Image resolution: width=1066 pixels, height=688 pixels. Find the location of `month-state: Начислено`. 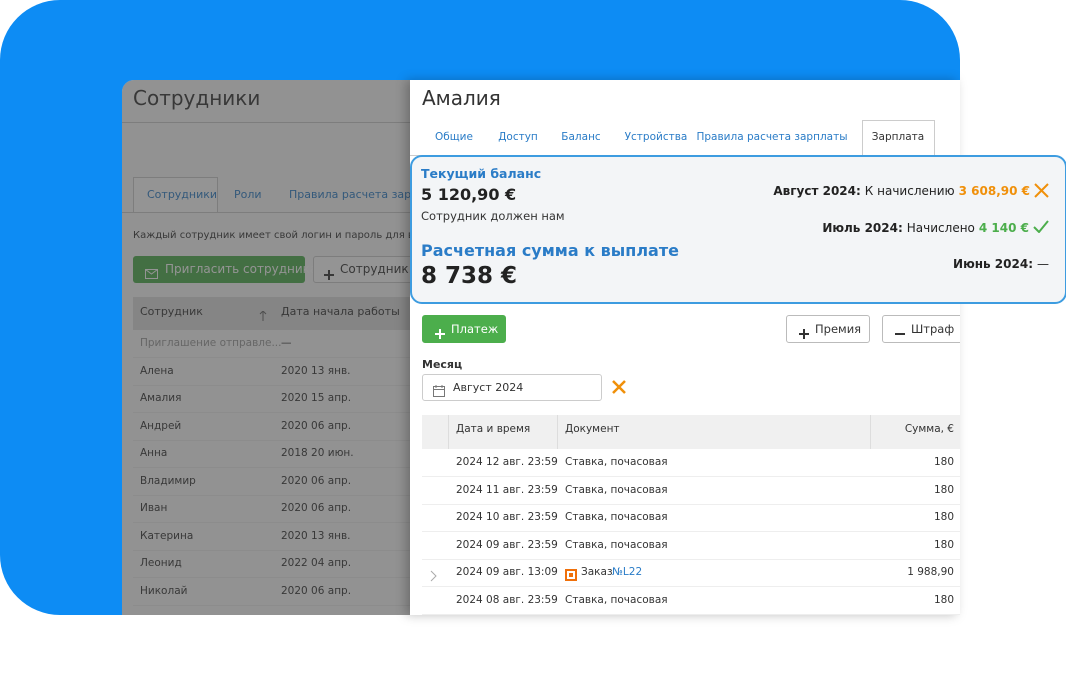

month-state: Начислено is located at coordinates (940, 227).